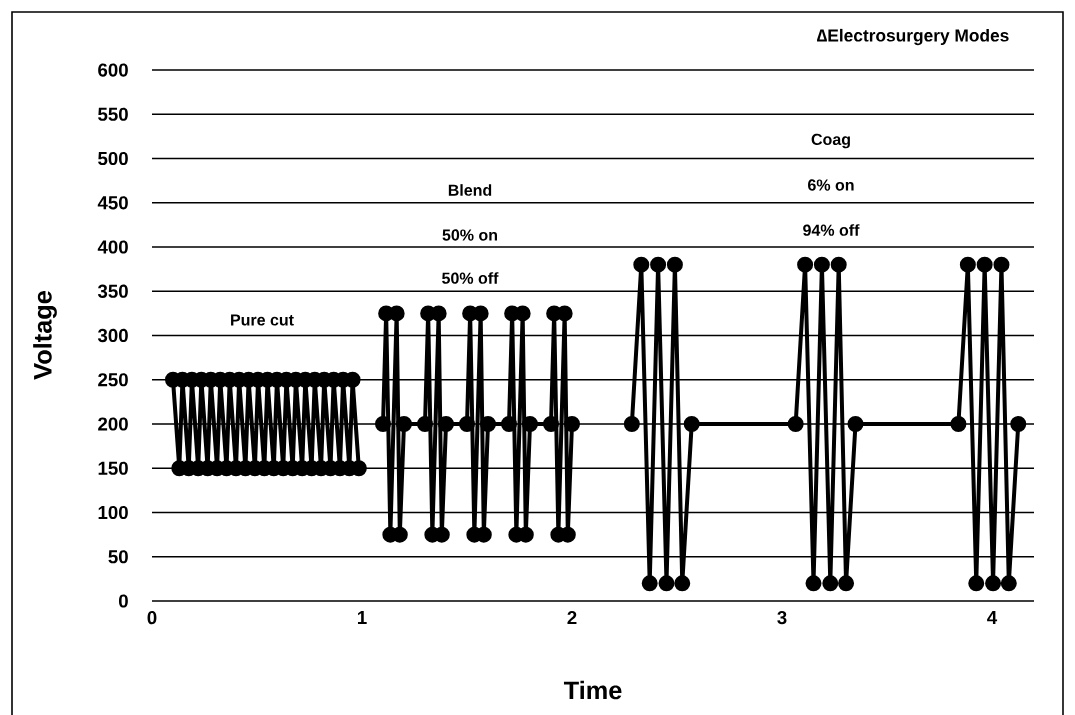  What do you see at coordinates (992, 617) in the screenshot?
I see `x-tick-label: 4` at bounding box center [992, 617].